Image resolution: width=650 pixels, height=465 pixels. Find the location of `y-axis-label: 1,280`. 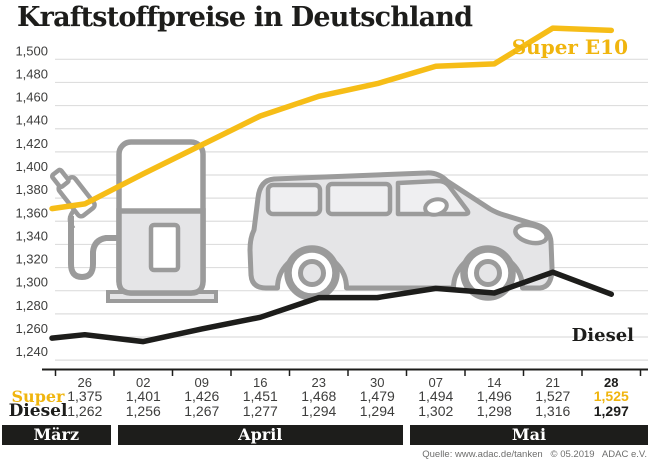

y-axis-label: 1,280 is located at coordinates (31, 305).